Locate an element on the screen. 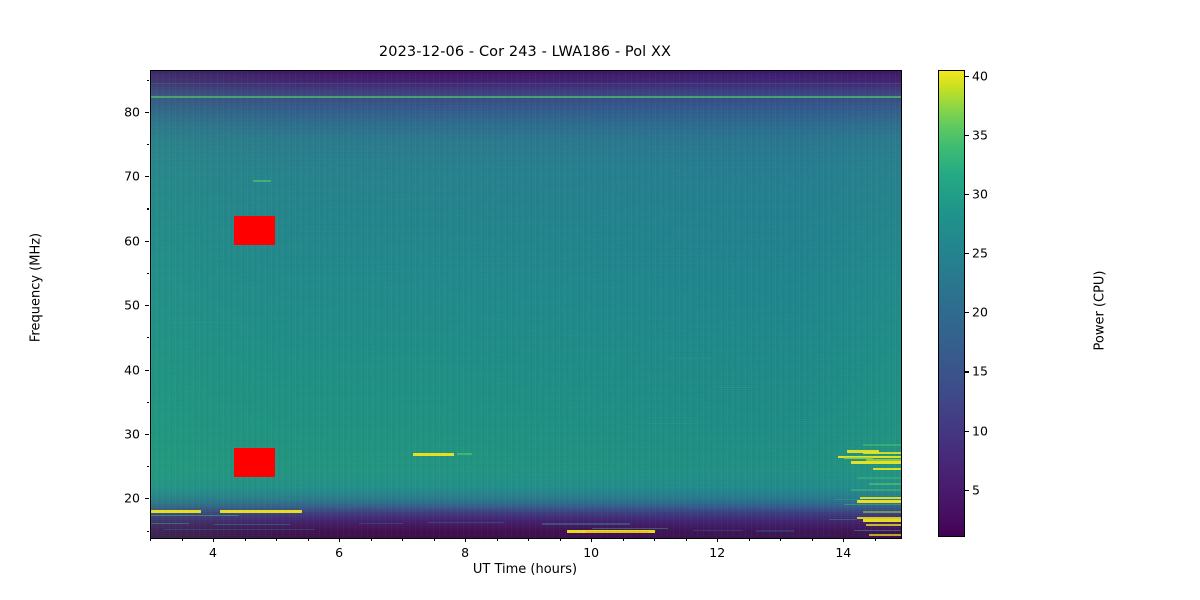 The height and width of the screenshot is (600, 1200). x-axis-label: UT Time (hours) is located at coordinates (525, 569).